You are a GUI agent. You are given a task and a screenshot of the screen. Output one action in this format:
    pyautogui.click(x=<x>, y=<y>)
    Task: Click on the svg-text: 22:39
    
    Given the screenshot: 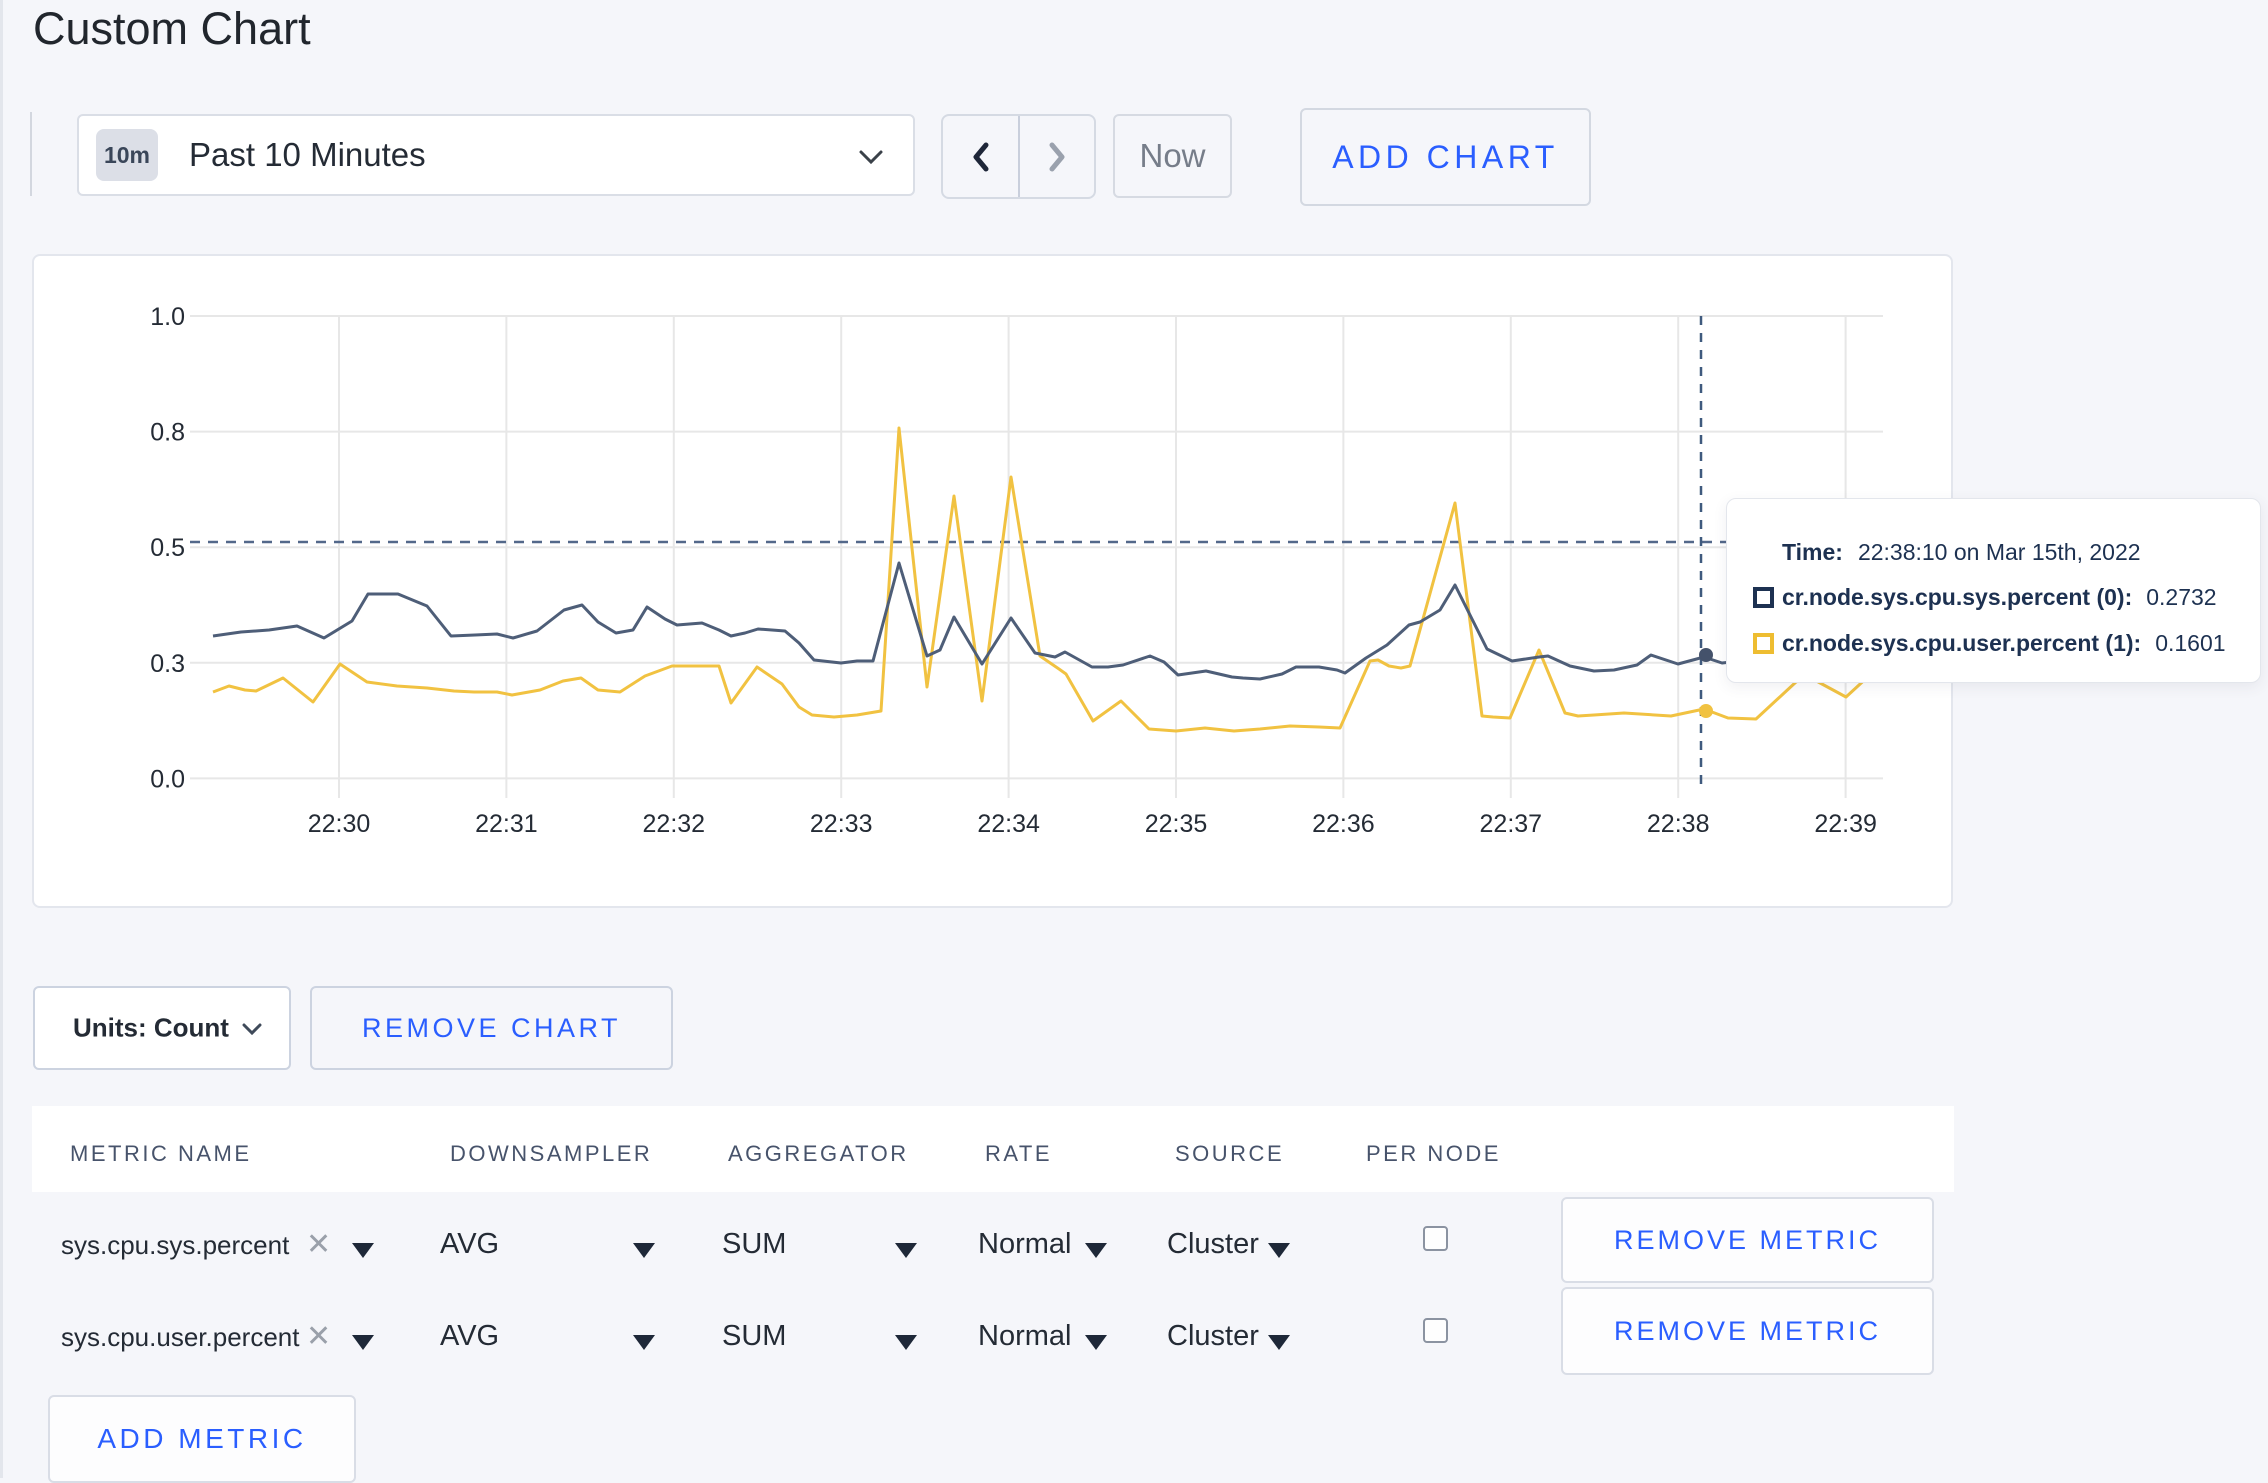 What is the action you would take?
    pyautogui.click(x=1845, y=824)
    